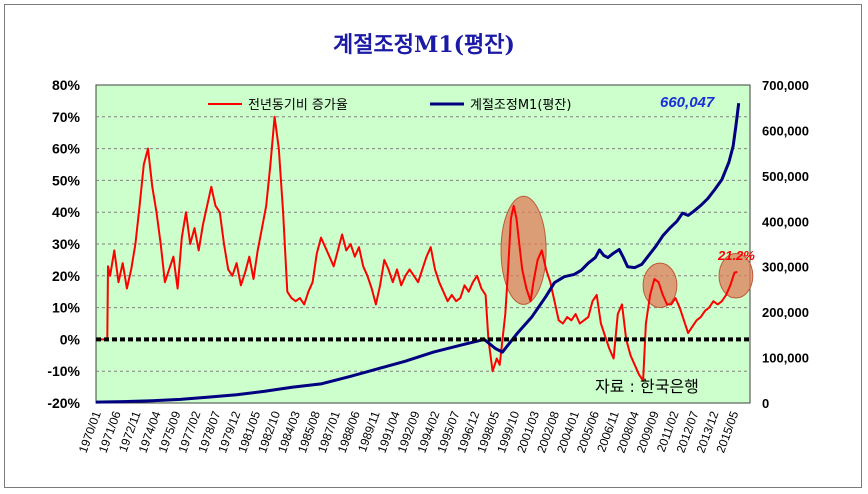 This screenshot has width=868, height=494. Describe the element at coordinates (66, 149) in the screenshot. I see `y-left-tick-label: 60%` at that location.